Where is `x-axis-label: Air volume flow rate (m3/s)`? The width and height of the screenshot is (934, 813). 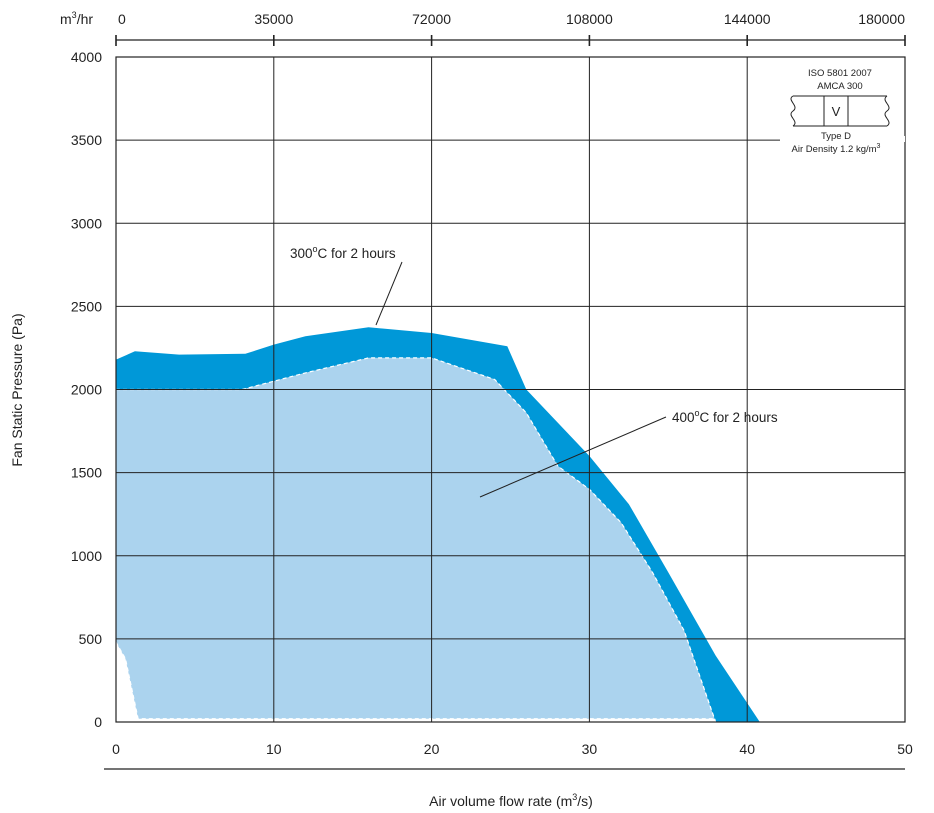 x-axis-label: Air volume flow rate (m3/s) is located at coordinates (511, 800).